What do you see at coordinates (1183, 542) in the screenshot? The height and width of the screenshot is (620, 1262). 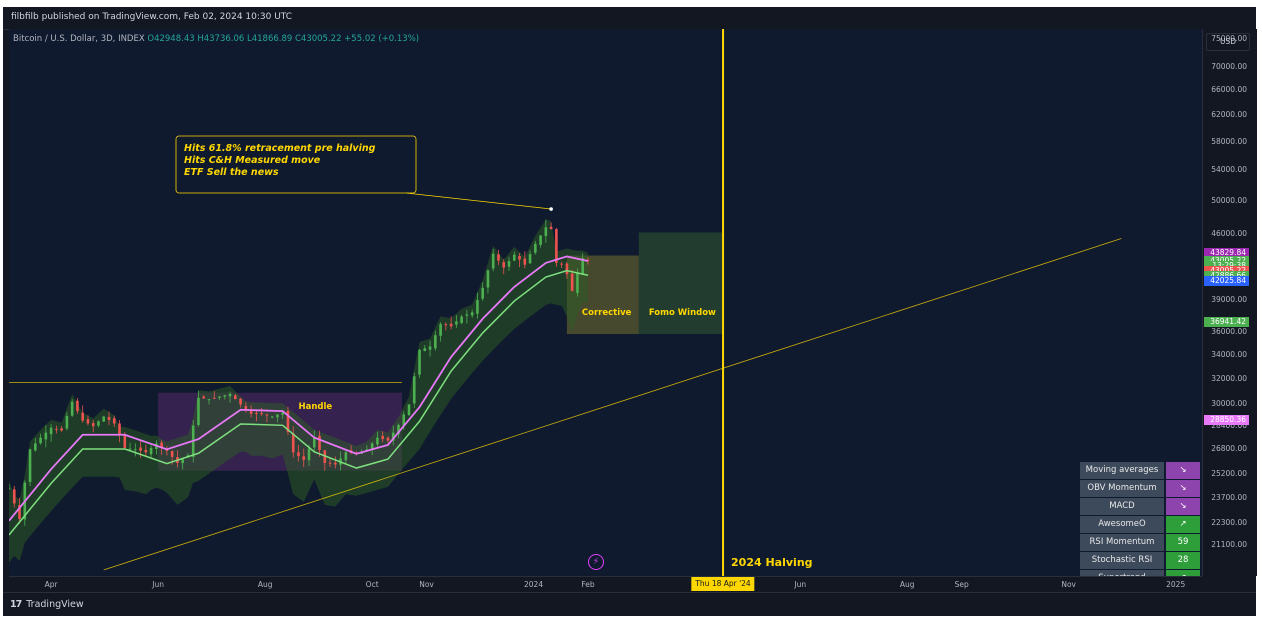 I see `indicator-value: 59` at bounding box center [1183, 542].